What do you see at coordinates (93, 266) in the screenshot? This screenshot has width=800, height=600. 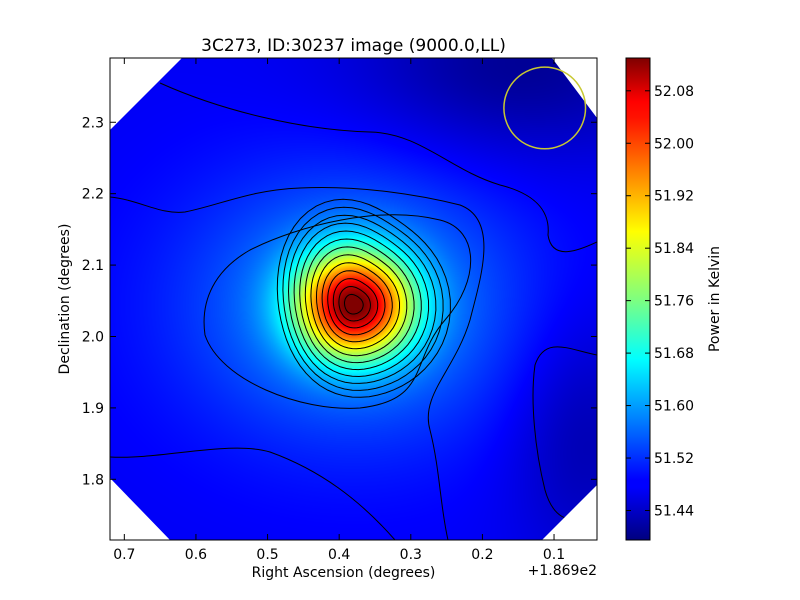 I see `y-tick-label: 2.1` at bounding box center [93, 266].